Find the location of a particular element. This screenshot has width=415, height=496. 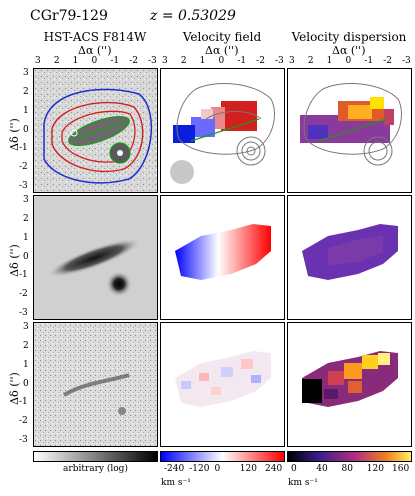

panel-hst-model is located at coordinates (95, 257).